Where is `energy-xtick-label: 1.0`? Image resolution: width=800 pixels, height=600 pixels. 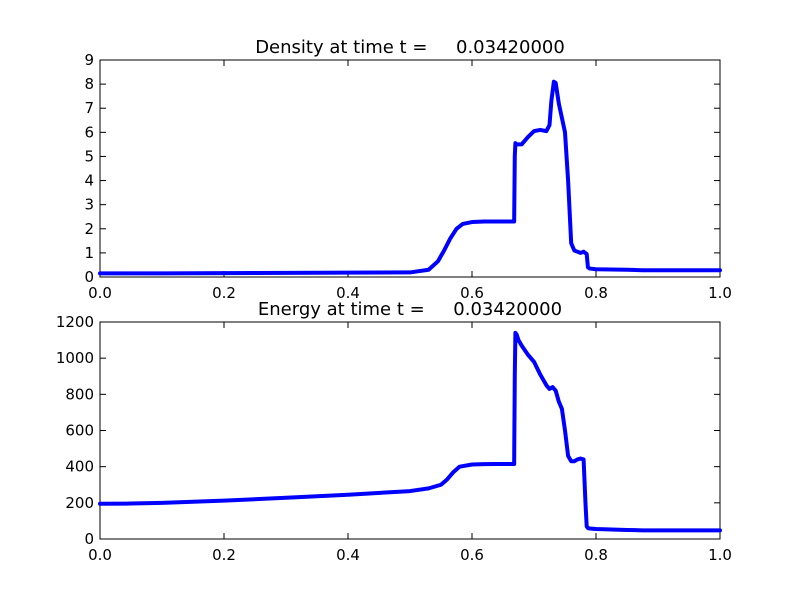 energy-xtick-label: 1.0 is located at coordinates (720, 555).